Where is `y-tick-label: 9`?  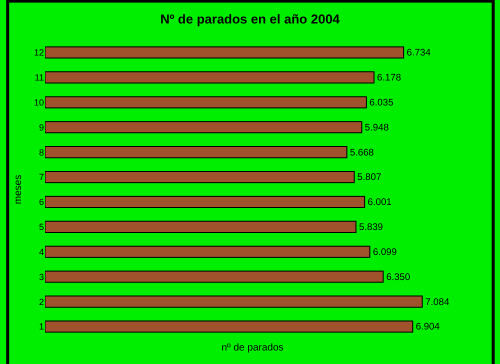
y-tick-label: 9 is located at coordinates (41, 127).